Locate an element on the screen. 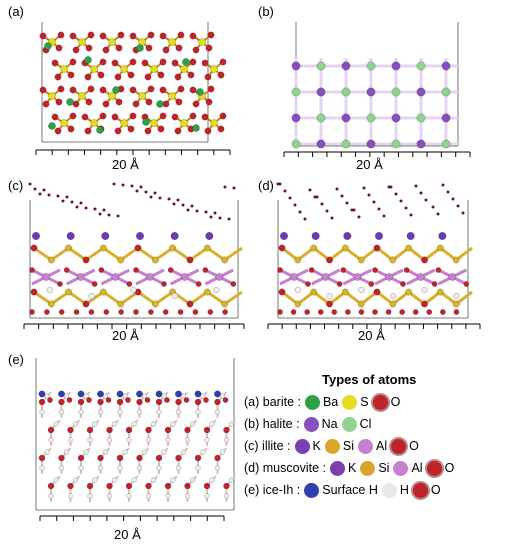 This screenshot has height=550, width=506. aluminium-atom is located at coordinates (389, 277).